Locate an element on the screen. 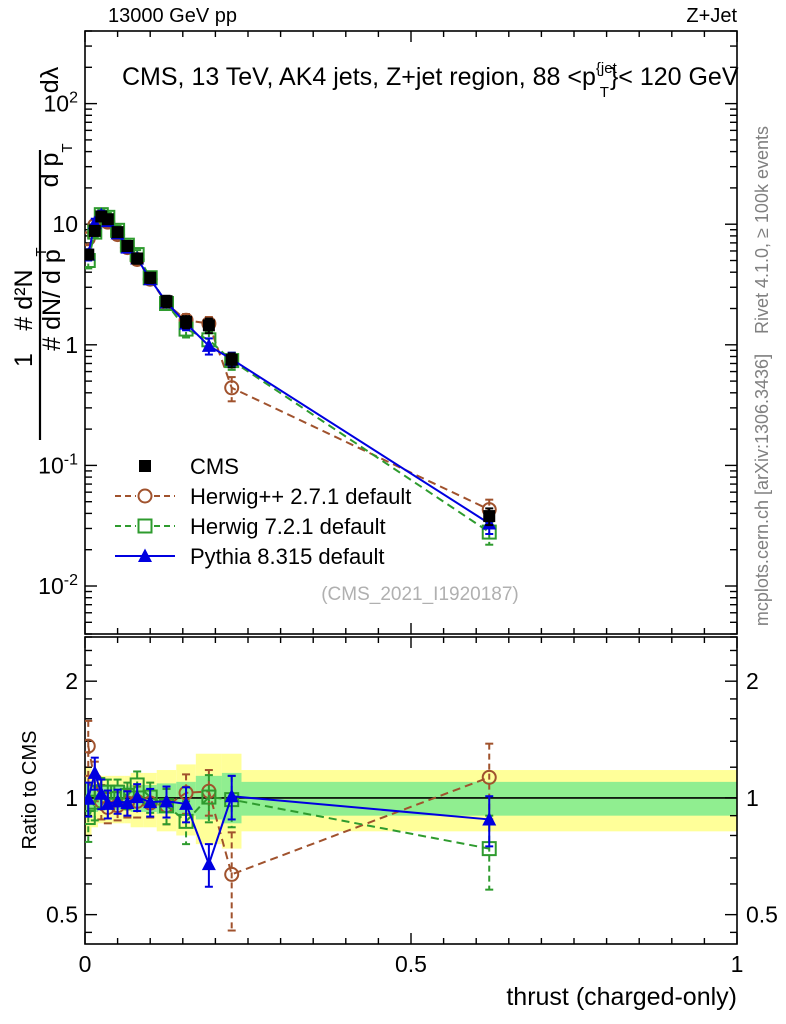 The height and width of the screenshot is (1024, 786). main-y-axis-denominator: # dN/ d p is located at coordinates (52, 299).